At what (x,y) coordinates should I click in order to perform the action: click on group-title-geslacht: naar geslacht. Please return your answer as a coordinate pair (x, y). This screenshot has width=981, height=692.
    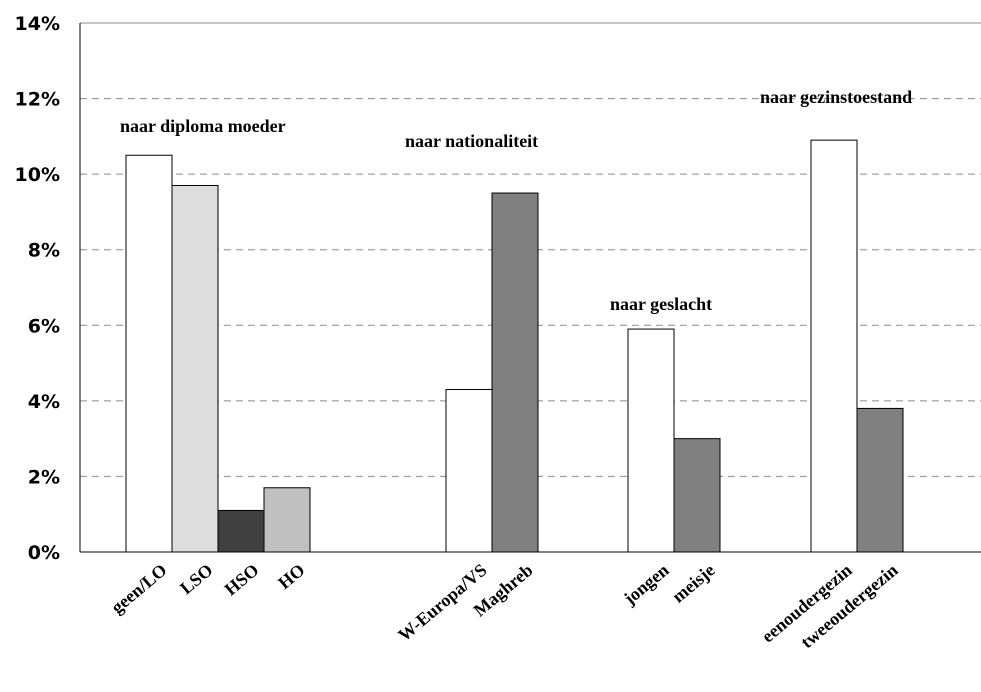
    Looking at the image, I should click on (661, 304).